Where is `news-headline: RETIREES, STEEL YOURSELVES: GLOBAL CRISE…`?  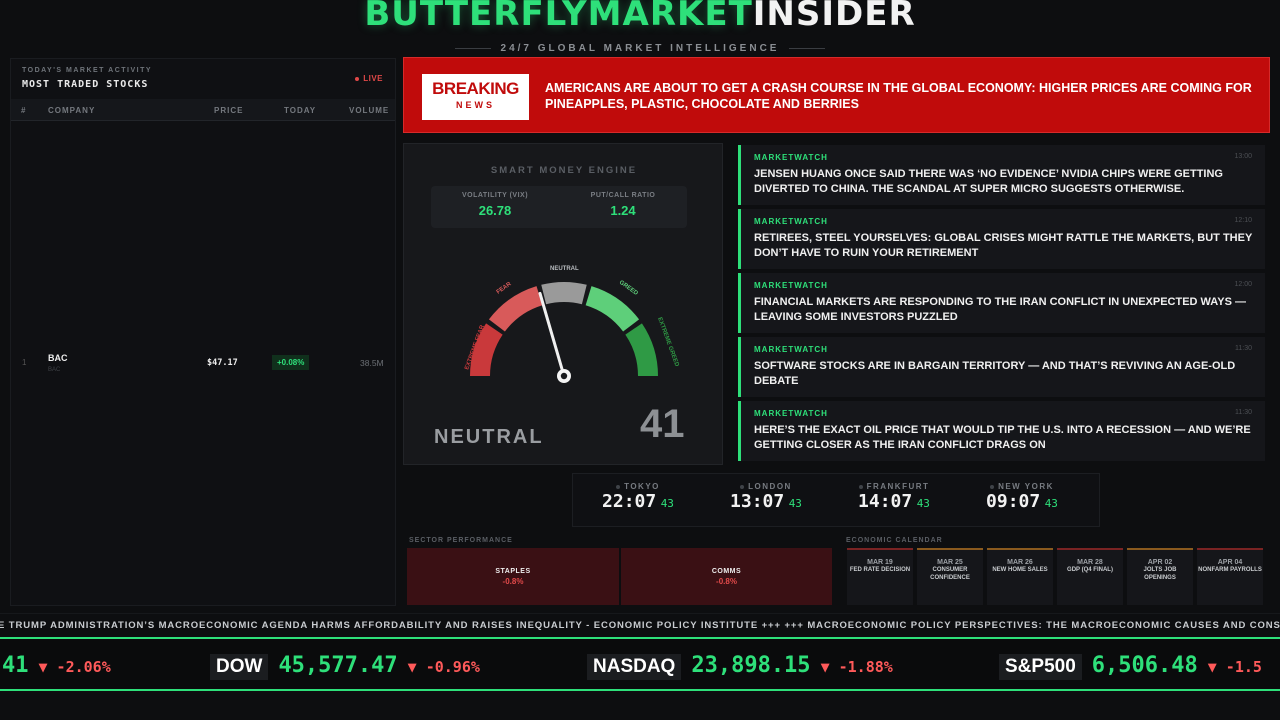
news-headline: RETIREES, STEEL YOURSELVES: GLOBAL CRISE… is located at coordinates (1003, 245).